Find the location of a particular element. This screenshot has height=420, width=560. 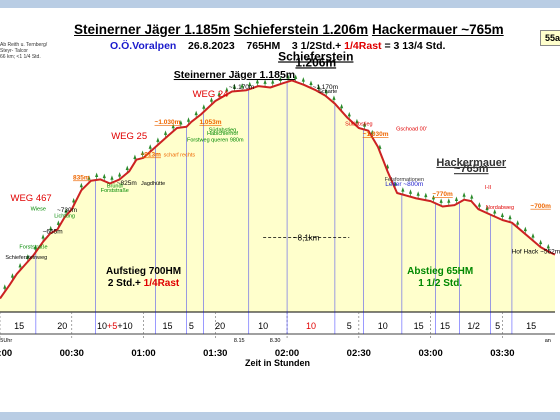

elevation-label: ~770m is located at coordinates (442, 194).